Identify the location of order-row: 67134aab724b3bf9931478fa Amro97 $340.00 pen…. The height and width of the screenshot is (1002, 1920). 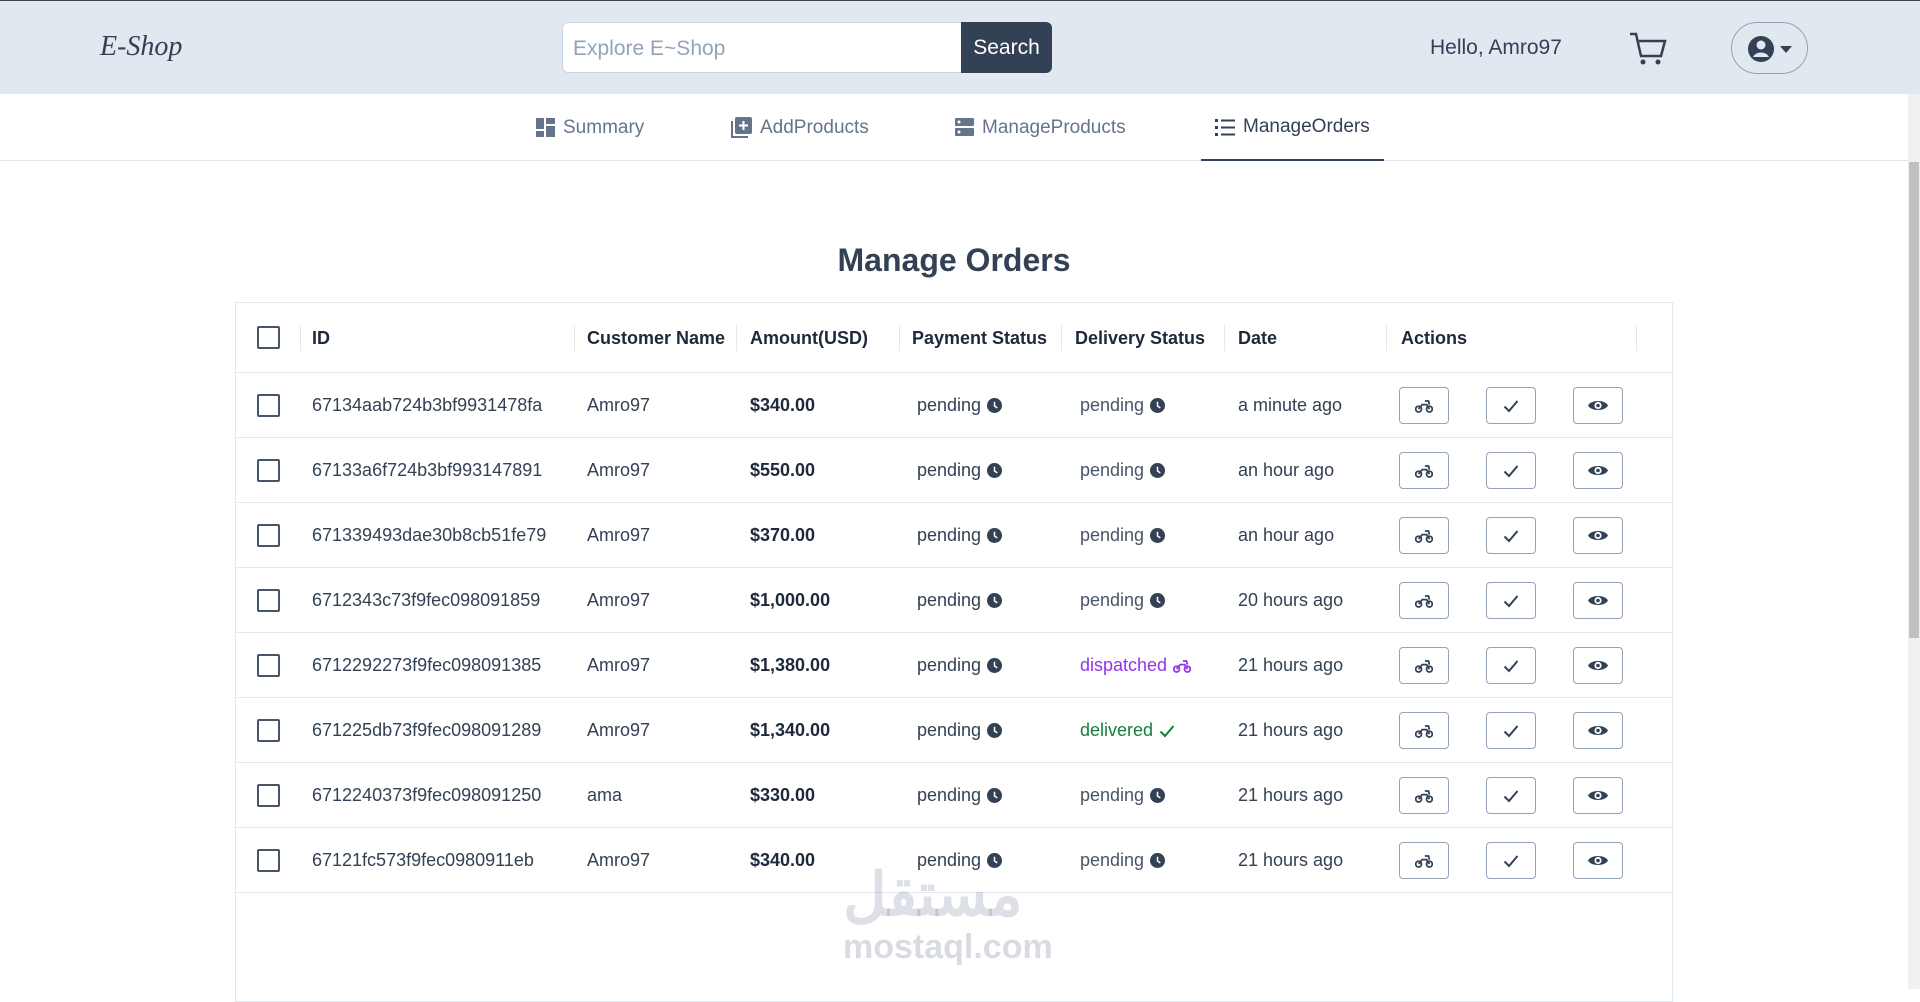
(954, 405).